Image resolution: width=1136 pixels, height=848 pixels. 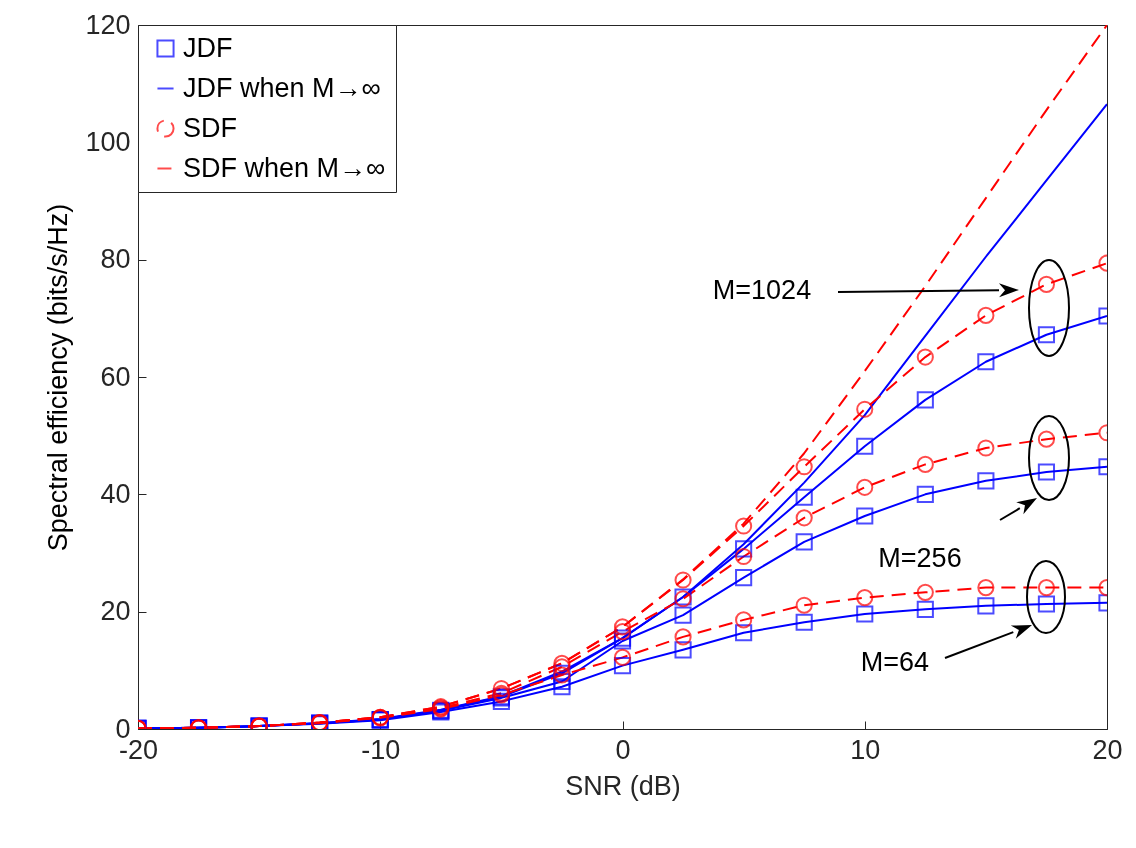 What do you see at coordinates (108, 141) in the screenshot?
I see `y-tick-label: 100` at bounding box center [108, 141].